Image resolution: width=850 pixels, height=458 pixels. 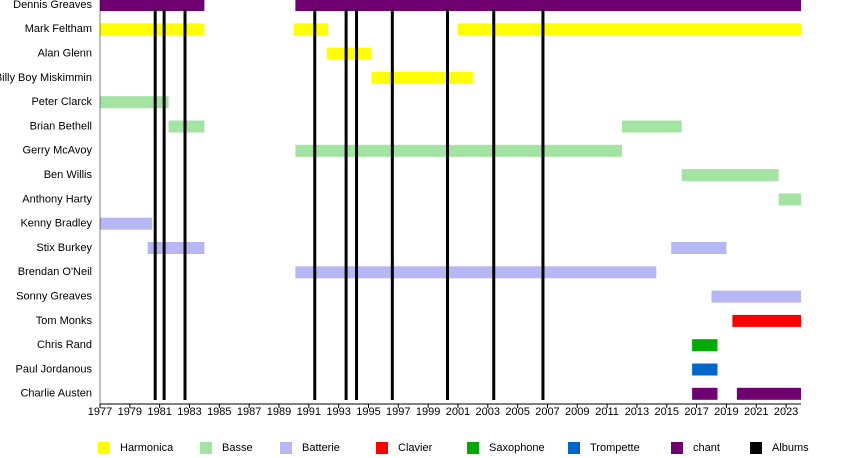 I want to click on x-tick-label: 2023, so click(x=786, y=412).